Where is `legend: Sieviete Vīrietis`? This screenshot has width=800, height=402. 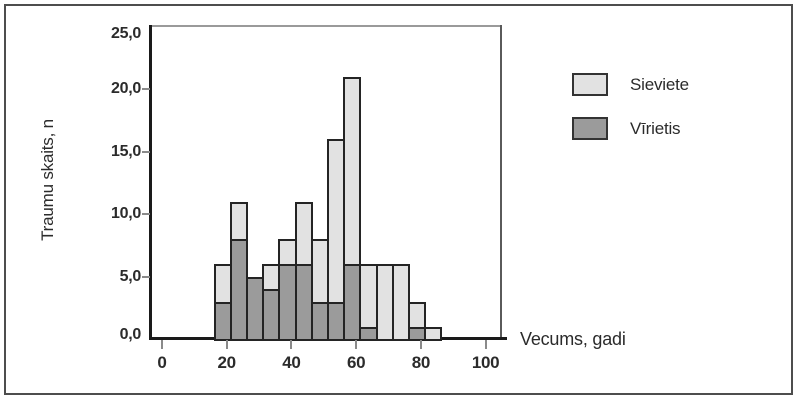 legend: Sieviete Vīrietis is located at coordinates (630, 117).